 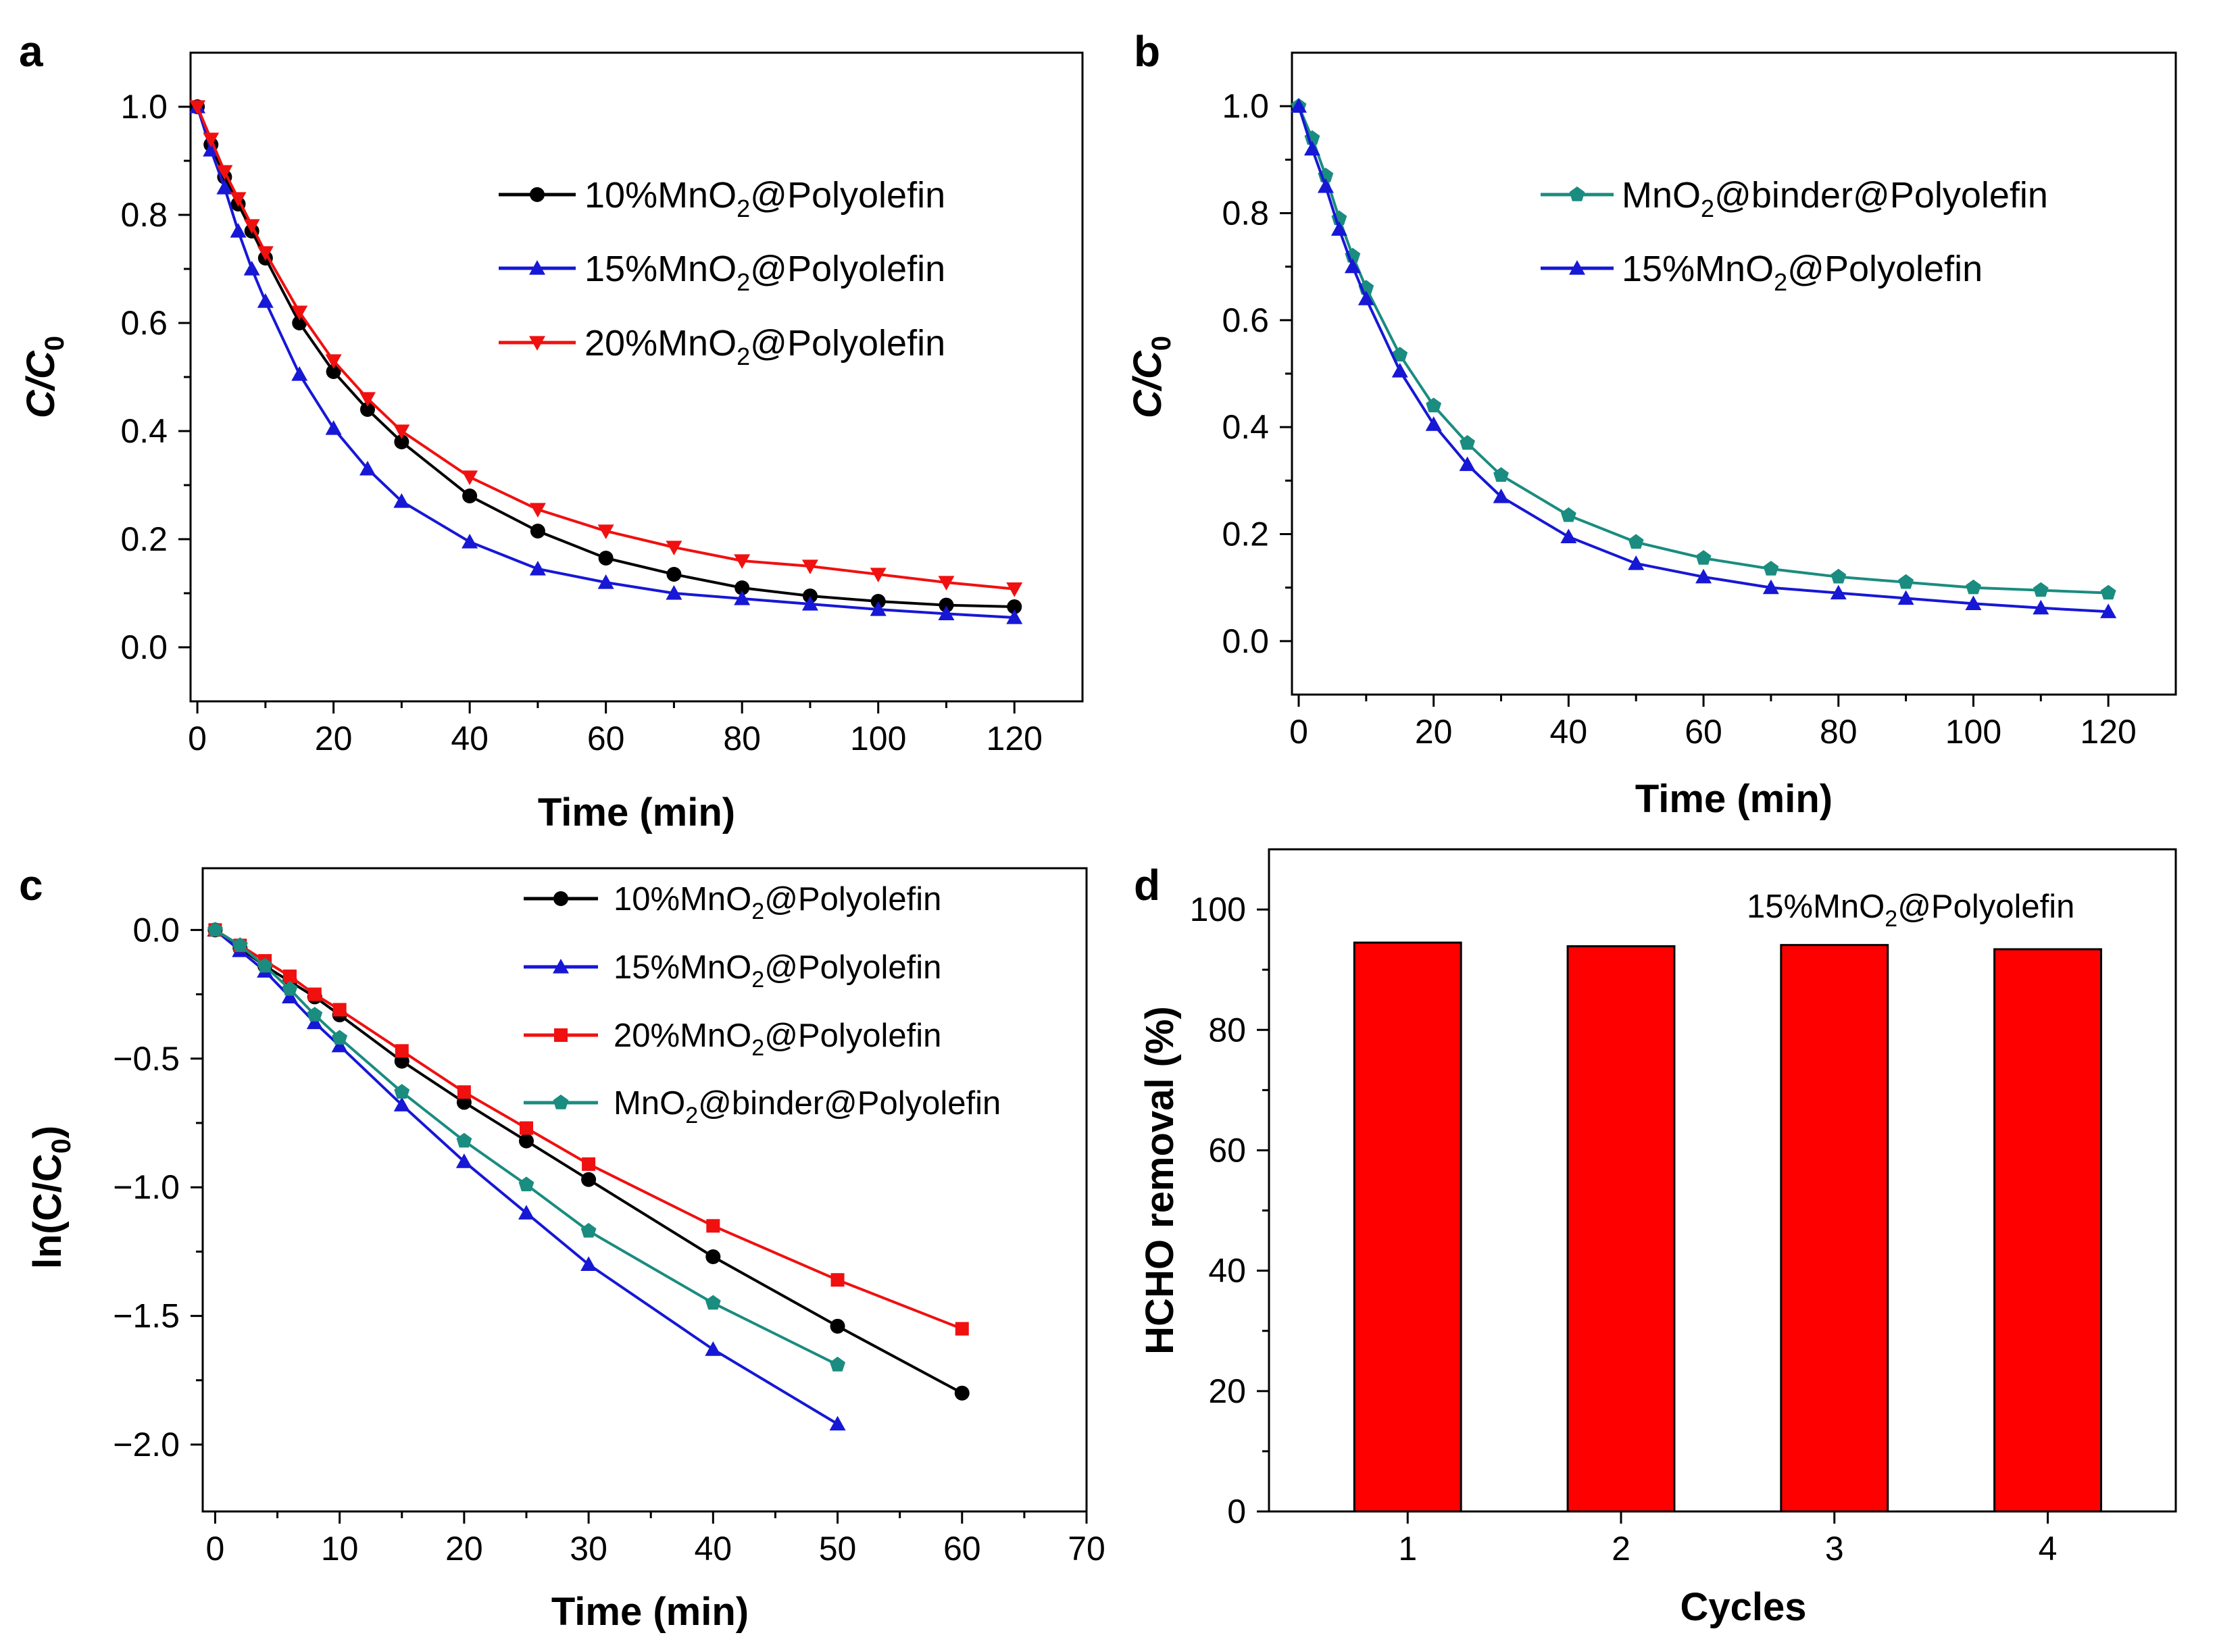 I want to click on panel-c-x-tick-label: 50, so click(x=838, y=1549).